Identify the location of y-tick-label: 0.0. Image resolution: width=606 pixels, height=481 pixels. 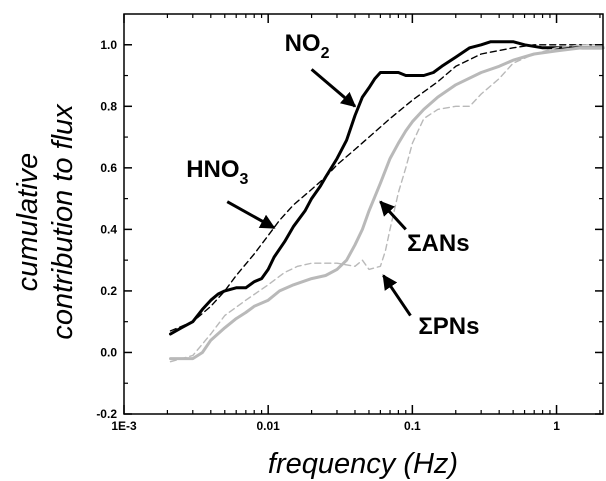
(108, 352).